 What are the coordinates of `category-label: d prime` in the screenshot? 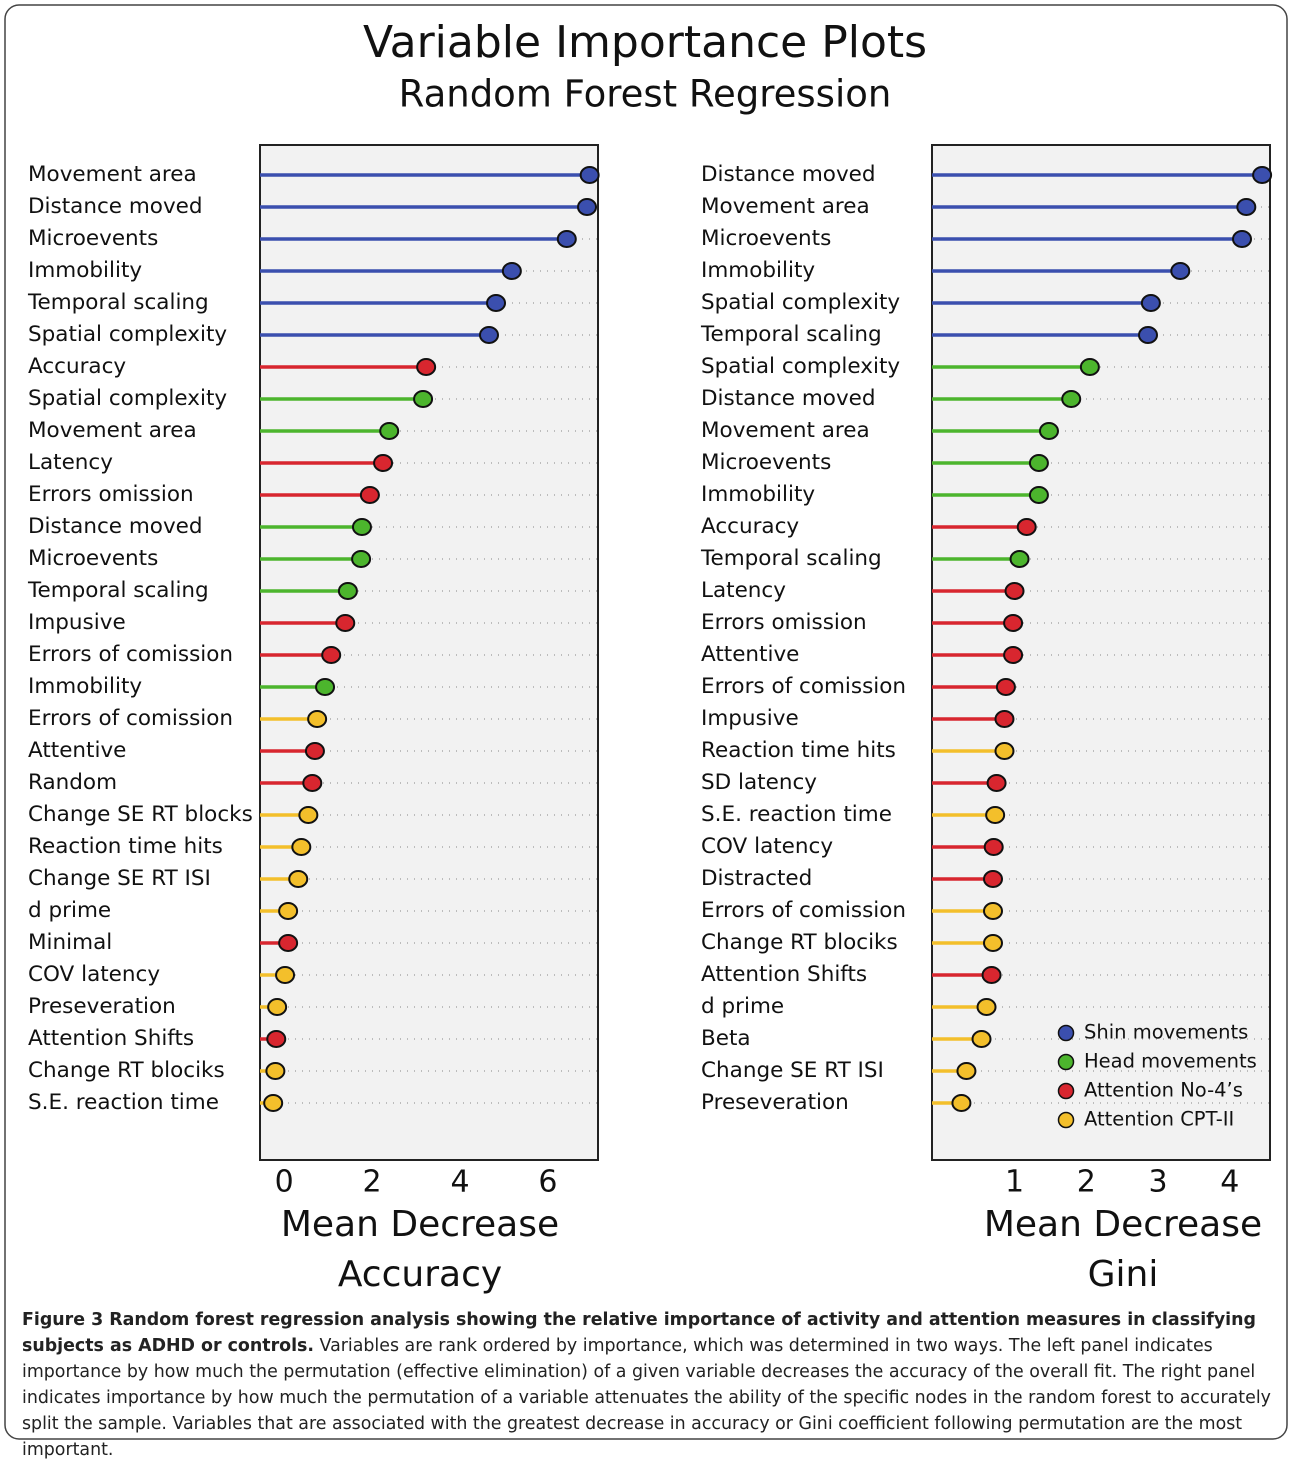 It's located at (69, 910).